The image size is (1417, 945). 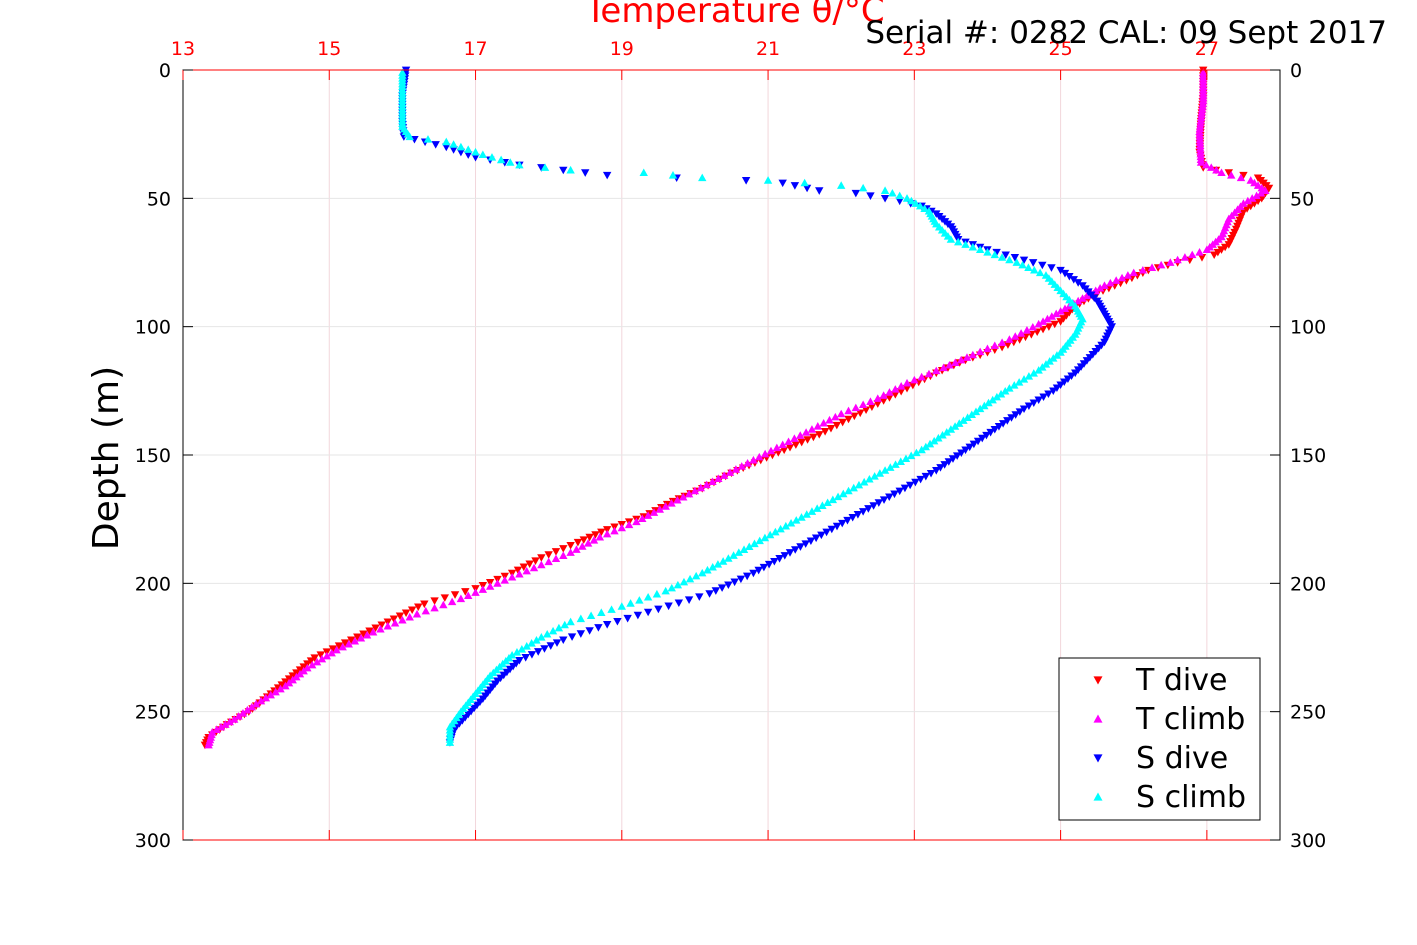 I want to click on y-tick-label-left: 150, so click(x=153, y=456).